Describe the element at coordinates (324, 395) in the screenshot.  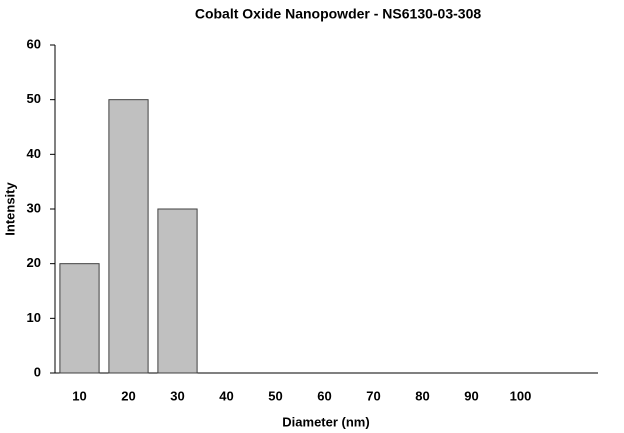
I see `x-tick-label: 60` at that location.